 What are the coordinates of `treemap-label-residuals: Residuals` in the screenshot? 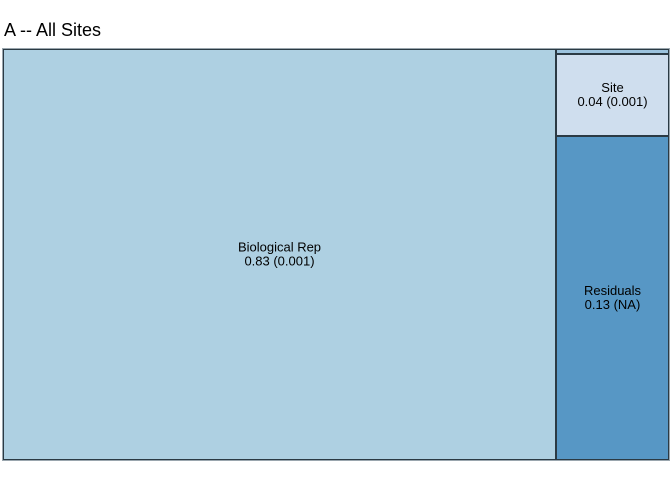 It's located at (613, 290).